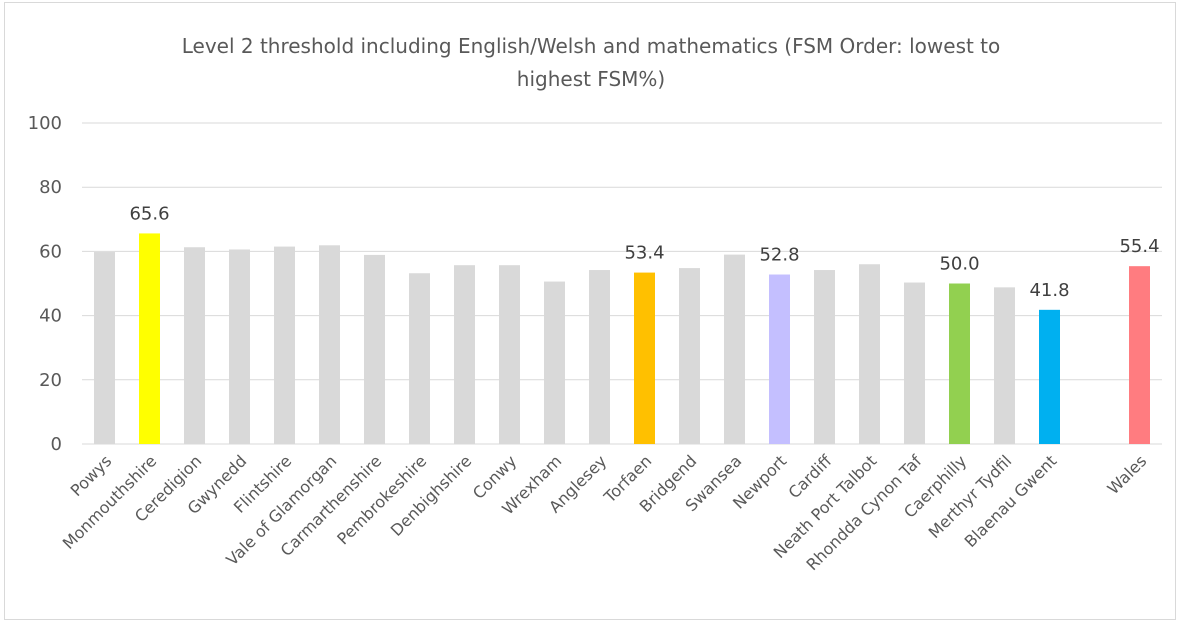 This screenshot has width=1182, height=625. I want to click on data-label: 65.6, so click(149, 213).